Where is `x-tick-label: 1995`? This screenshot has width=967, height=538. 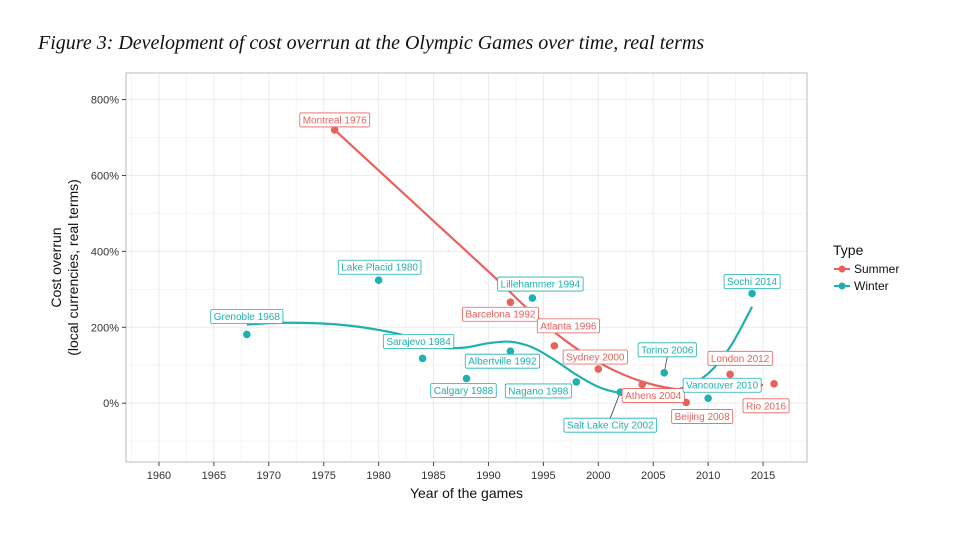
x-tick-label: 1995 is located at coordinates (543, 476).